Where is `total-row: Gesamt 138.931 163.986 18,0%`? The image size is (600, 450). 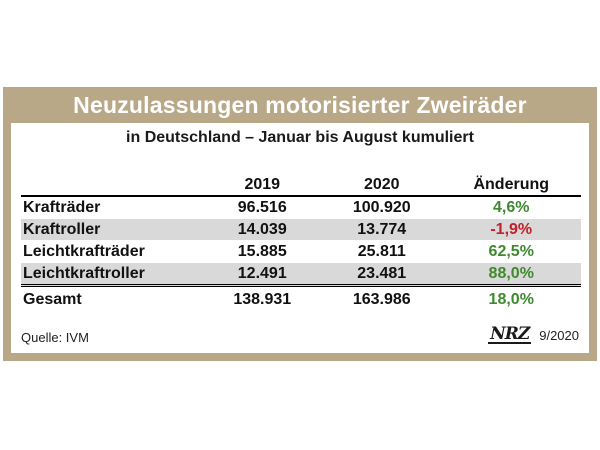 total-row: Gesamt 138.931 163.986 18,0% is located at coordinates (301, 297).